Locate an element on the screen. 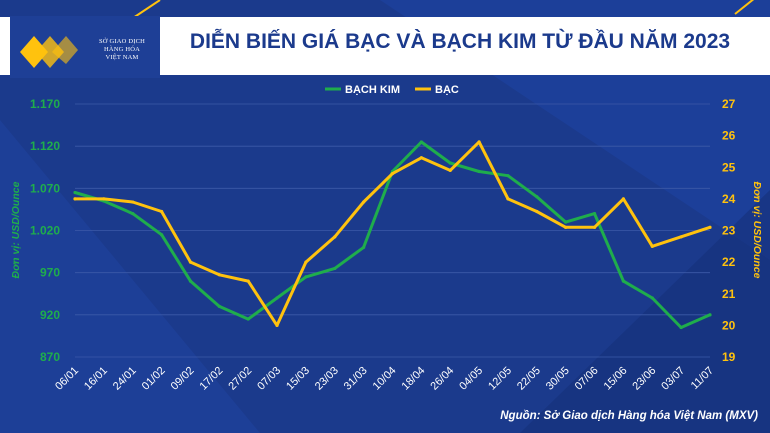 The image size is (770, 433). logo-line-3: VIỆT NAM is located at coordinates (122, 57).